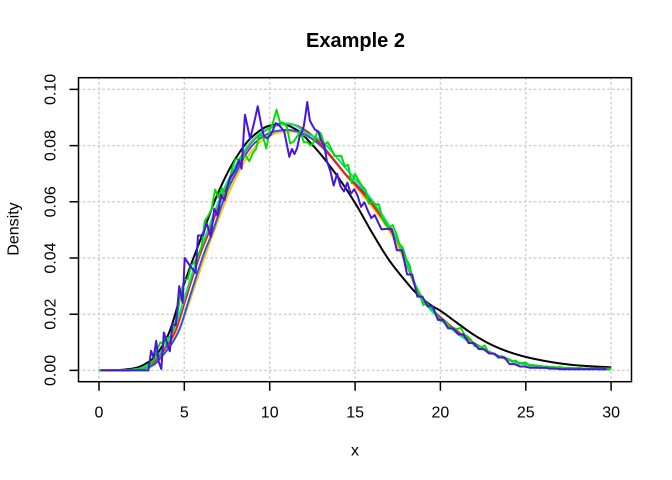 The height and width of the screenshot is (480, 672). What do you see at coordinates (526, 412) in the screenshot?
I see `svg-text: 25` at bounding box center [526, 412].